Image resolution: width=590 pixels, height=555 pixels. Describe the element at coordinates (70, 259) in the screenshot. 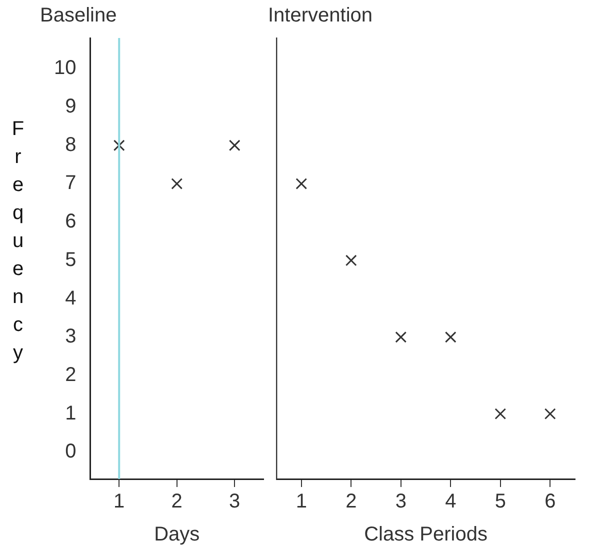

I see `y-tick-label: 5` at that location.